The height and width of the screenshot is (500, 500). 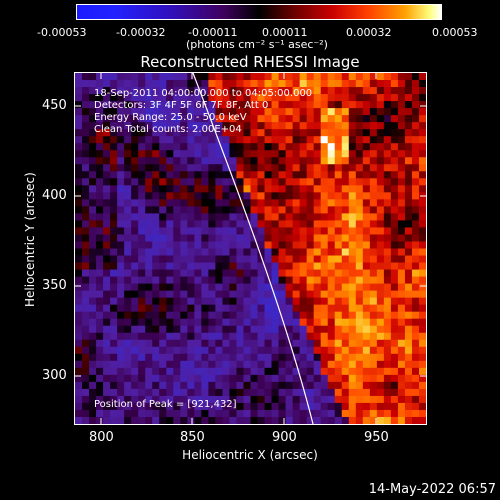 I want to click on image-title: Reconstructed RHESSI Image, so click(x=250, y=62).